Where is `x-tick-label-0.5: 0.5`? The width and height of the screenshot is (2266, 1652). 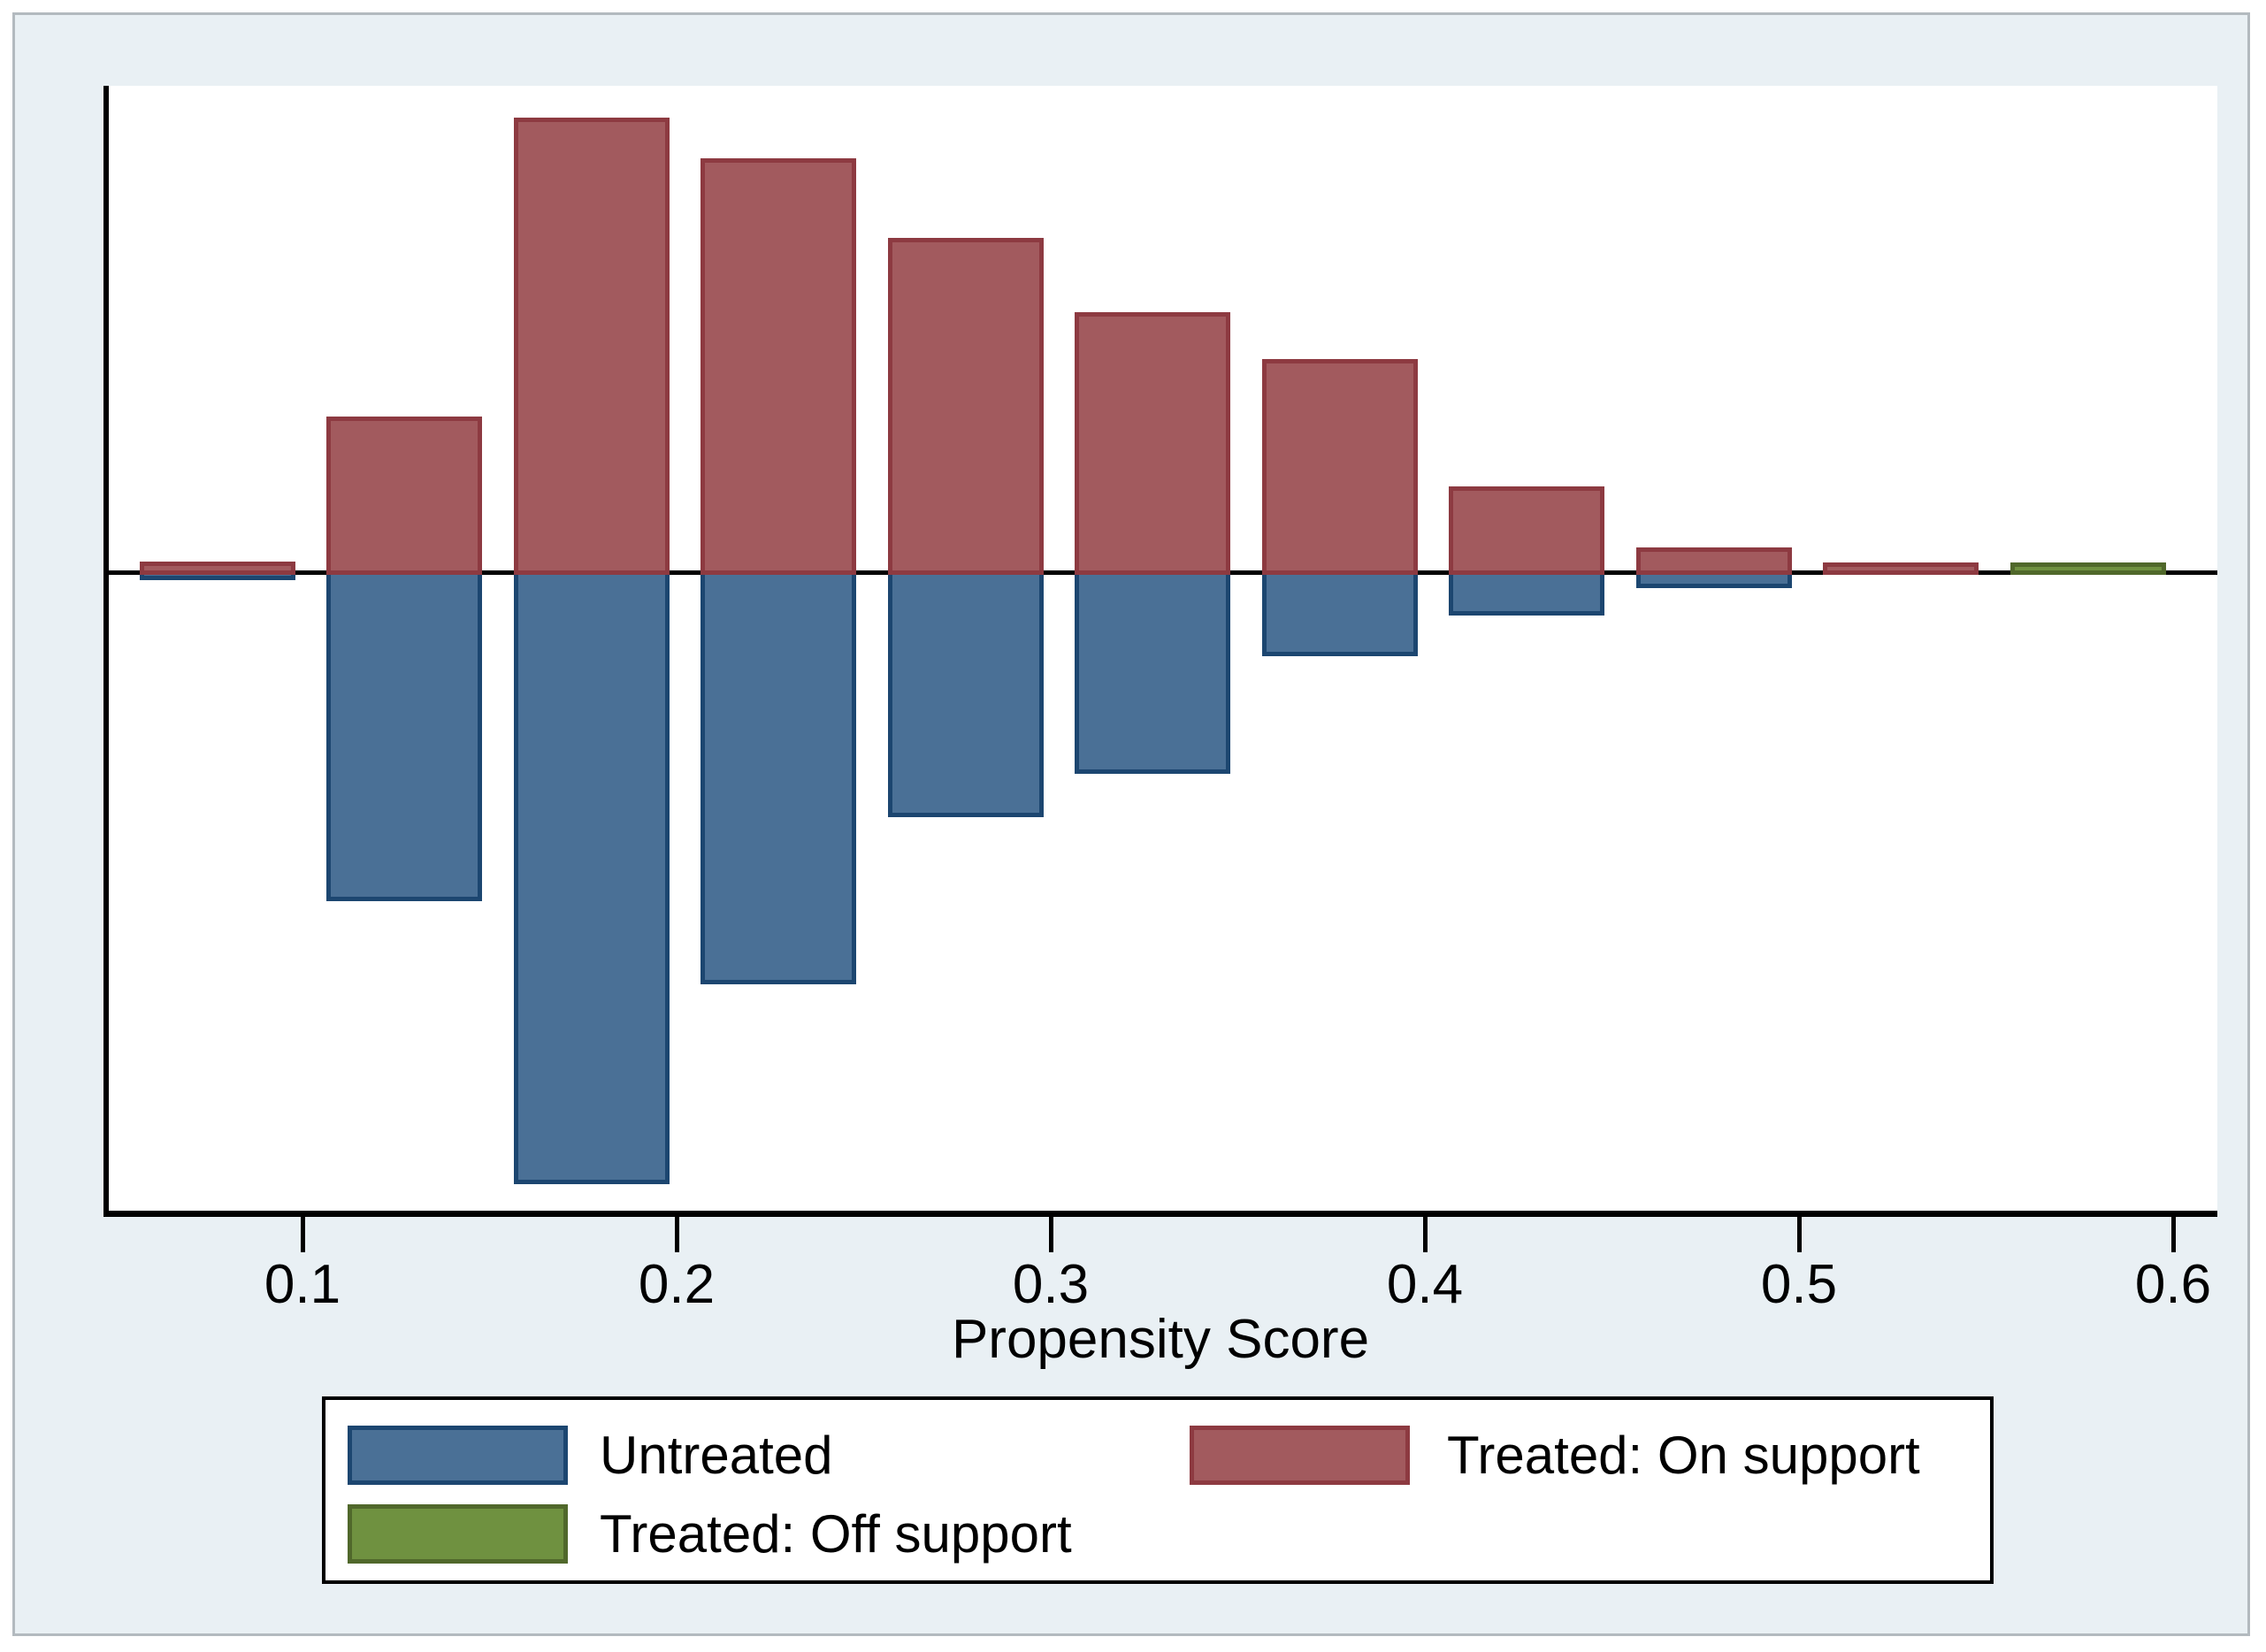 x-tick-label-0.5: 0.5 is located at coordinates (1799, 1285).